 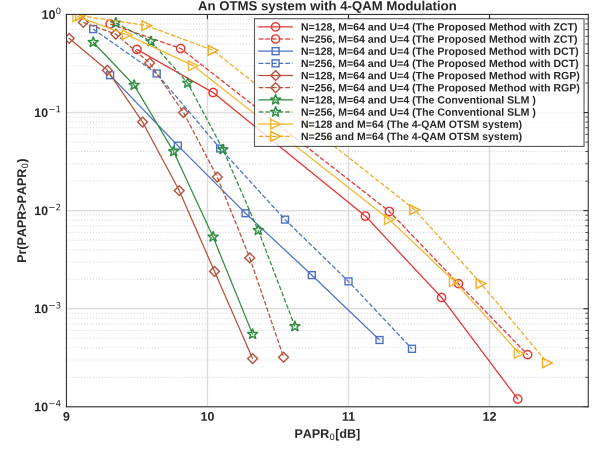 I want to click on x-tick-label: 9, so click(x=66, y=416).